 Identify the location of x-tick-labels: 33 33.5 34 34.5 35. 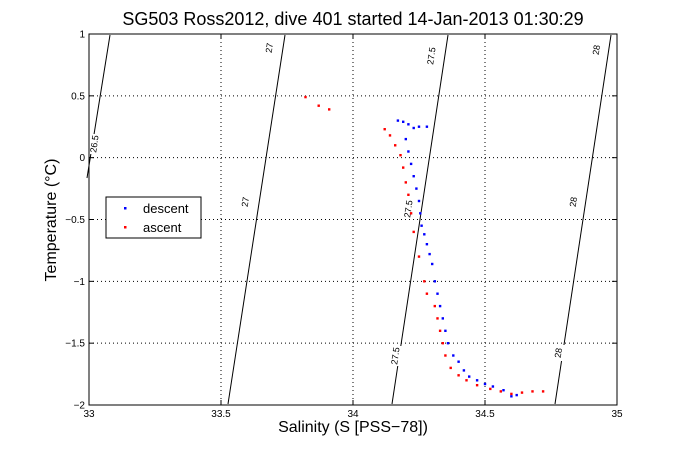
(353, 414).